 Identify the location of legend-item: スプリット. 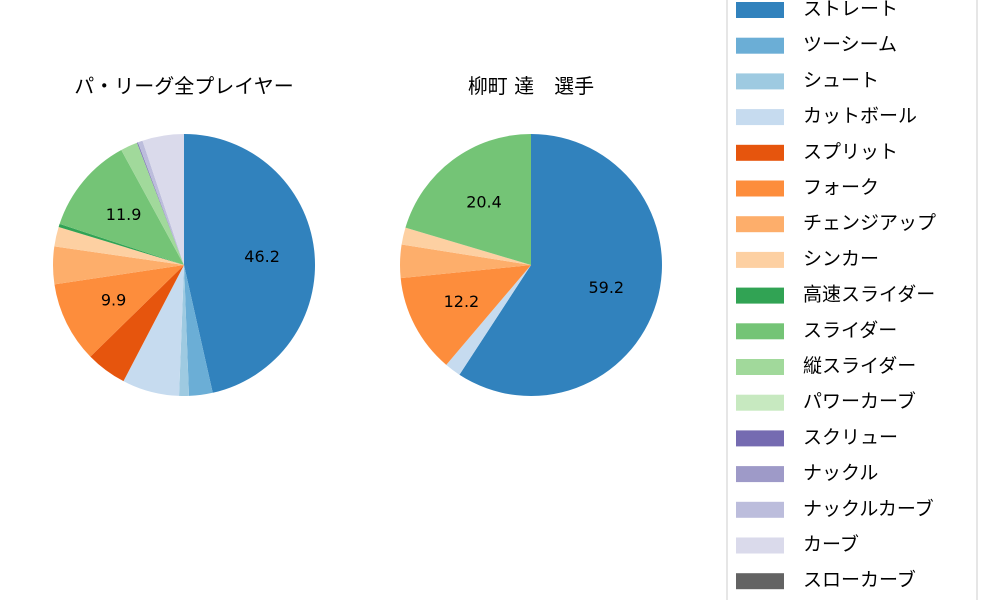
(817, 152).